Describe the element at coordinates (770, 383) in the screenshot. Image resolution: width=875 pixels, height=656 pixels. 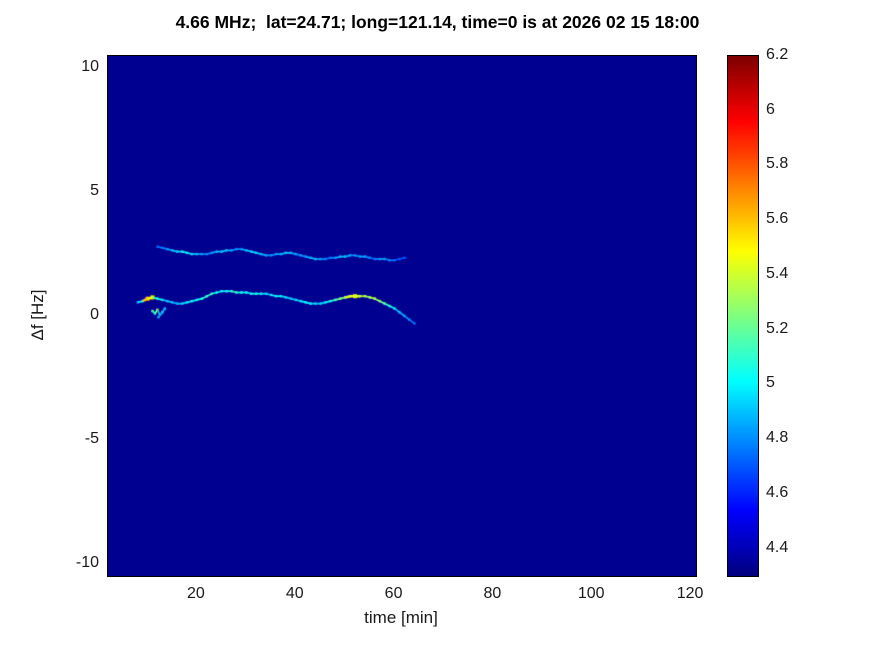
I see `colorbar-tick-label: 5` at that location.